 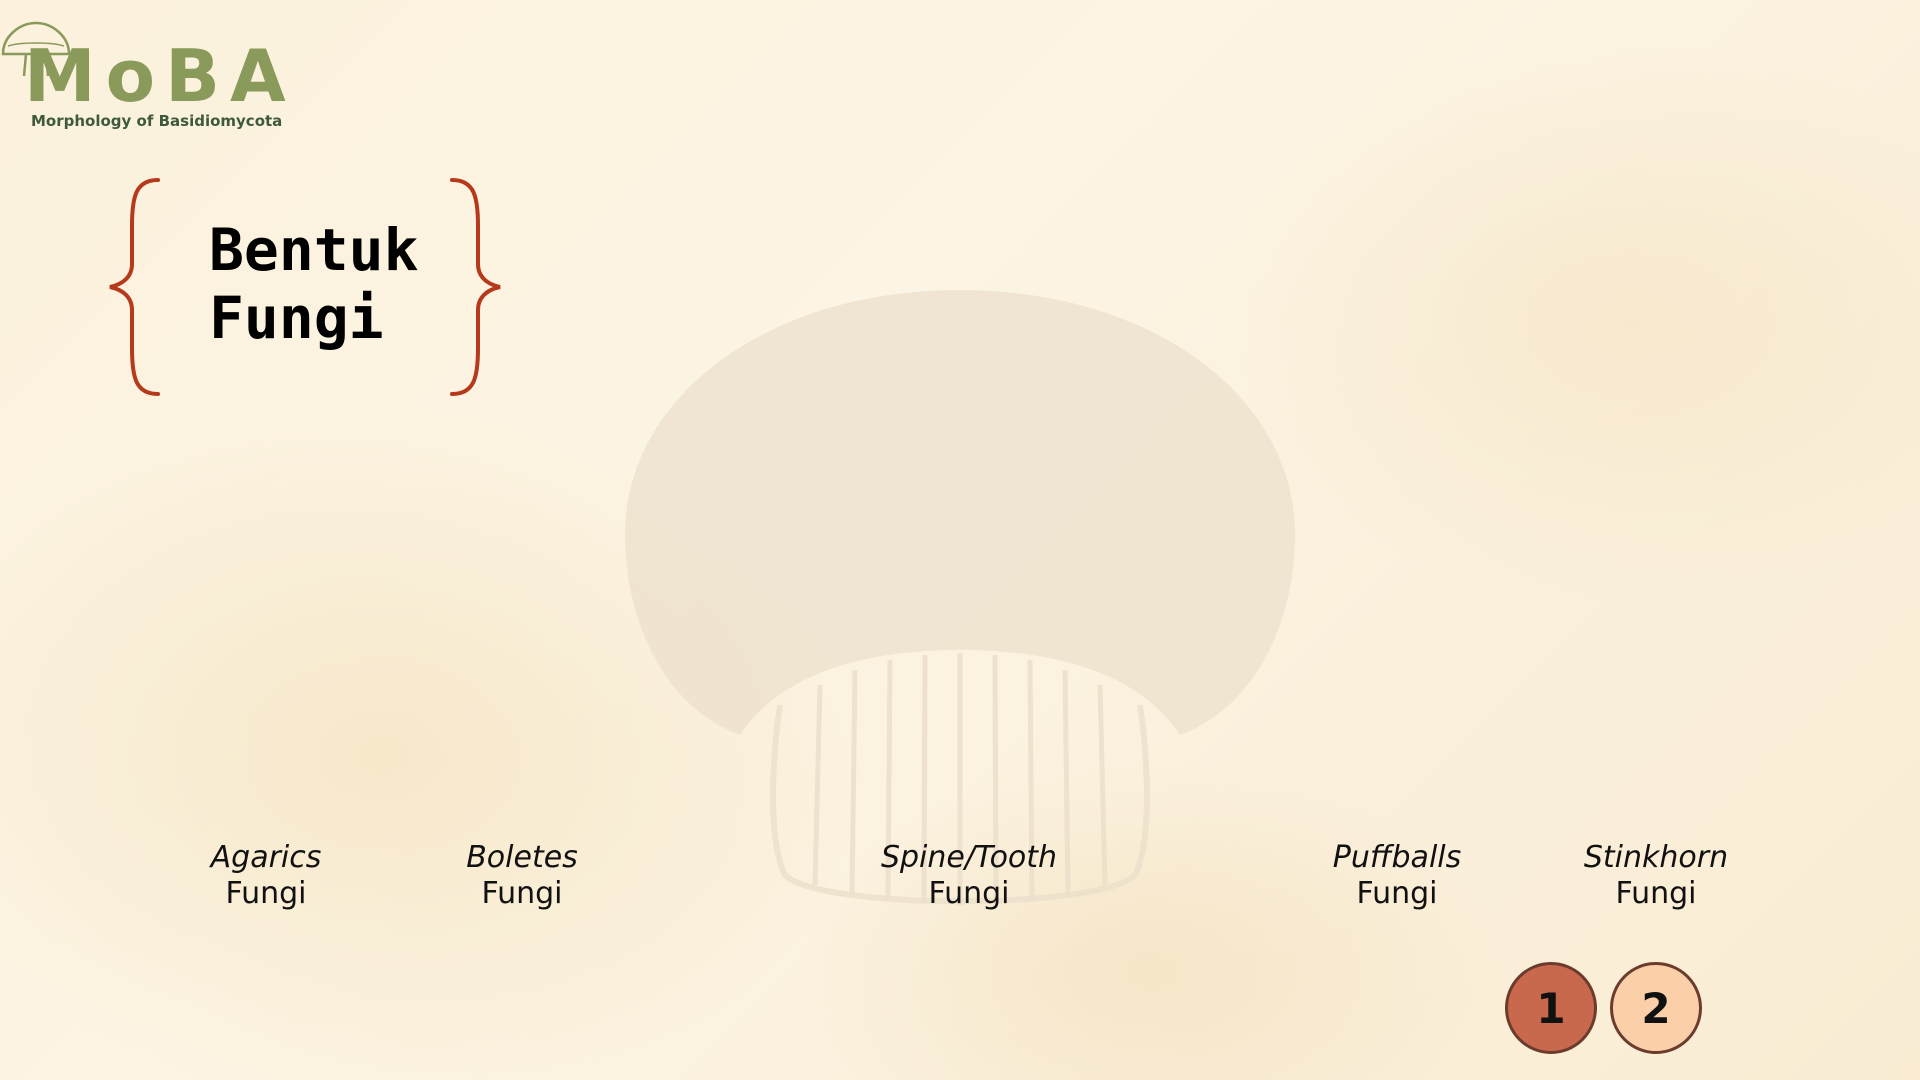 I want to click on category-spine-tooth: Spine/Tooth Fungi, so click(x=969, y=876).